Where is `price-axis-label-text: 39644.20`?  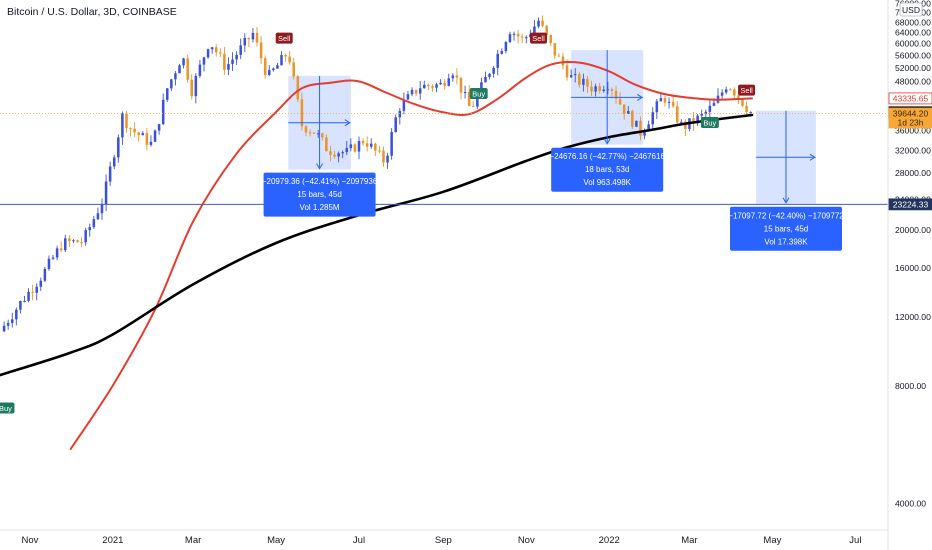 price-axis-label-text: 39644.20 is located at coordinates (911, 114).